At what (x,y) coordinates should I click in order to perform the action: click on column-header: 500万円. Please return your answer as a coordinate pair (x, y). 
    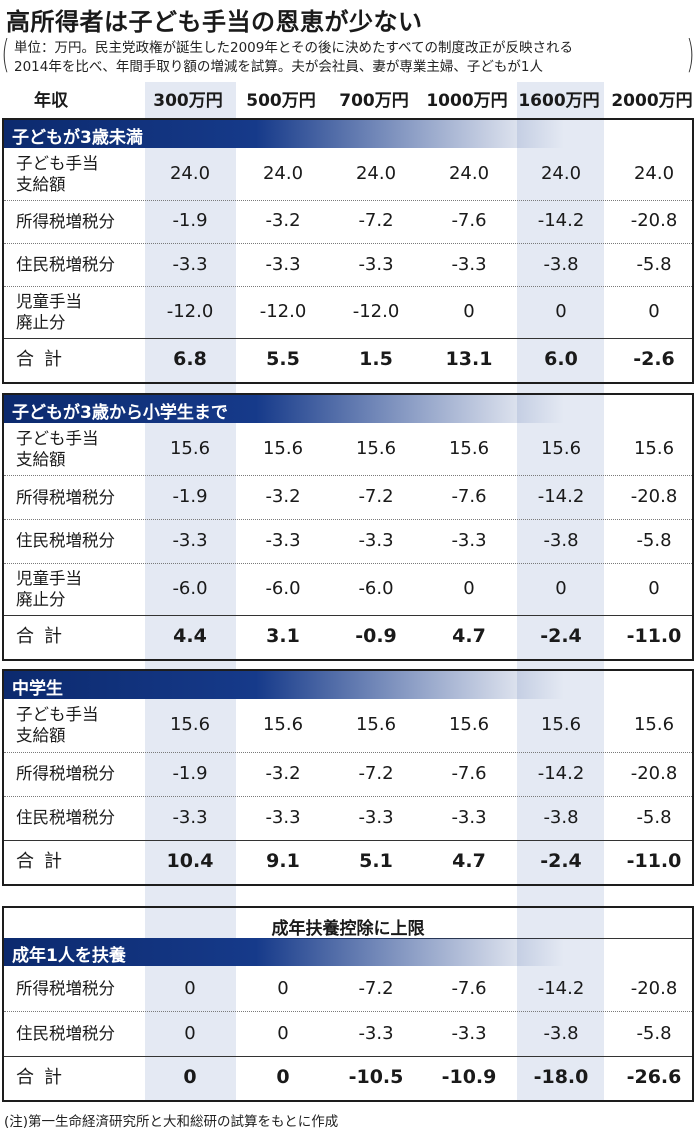
    Looking at the image, I should click on (281, 101).